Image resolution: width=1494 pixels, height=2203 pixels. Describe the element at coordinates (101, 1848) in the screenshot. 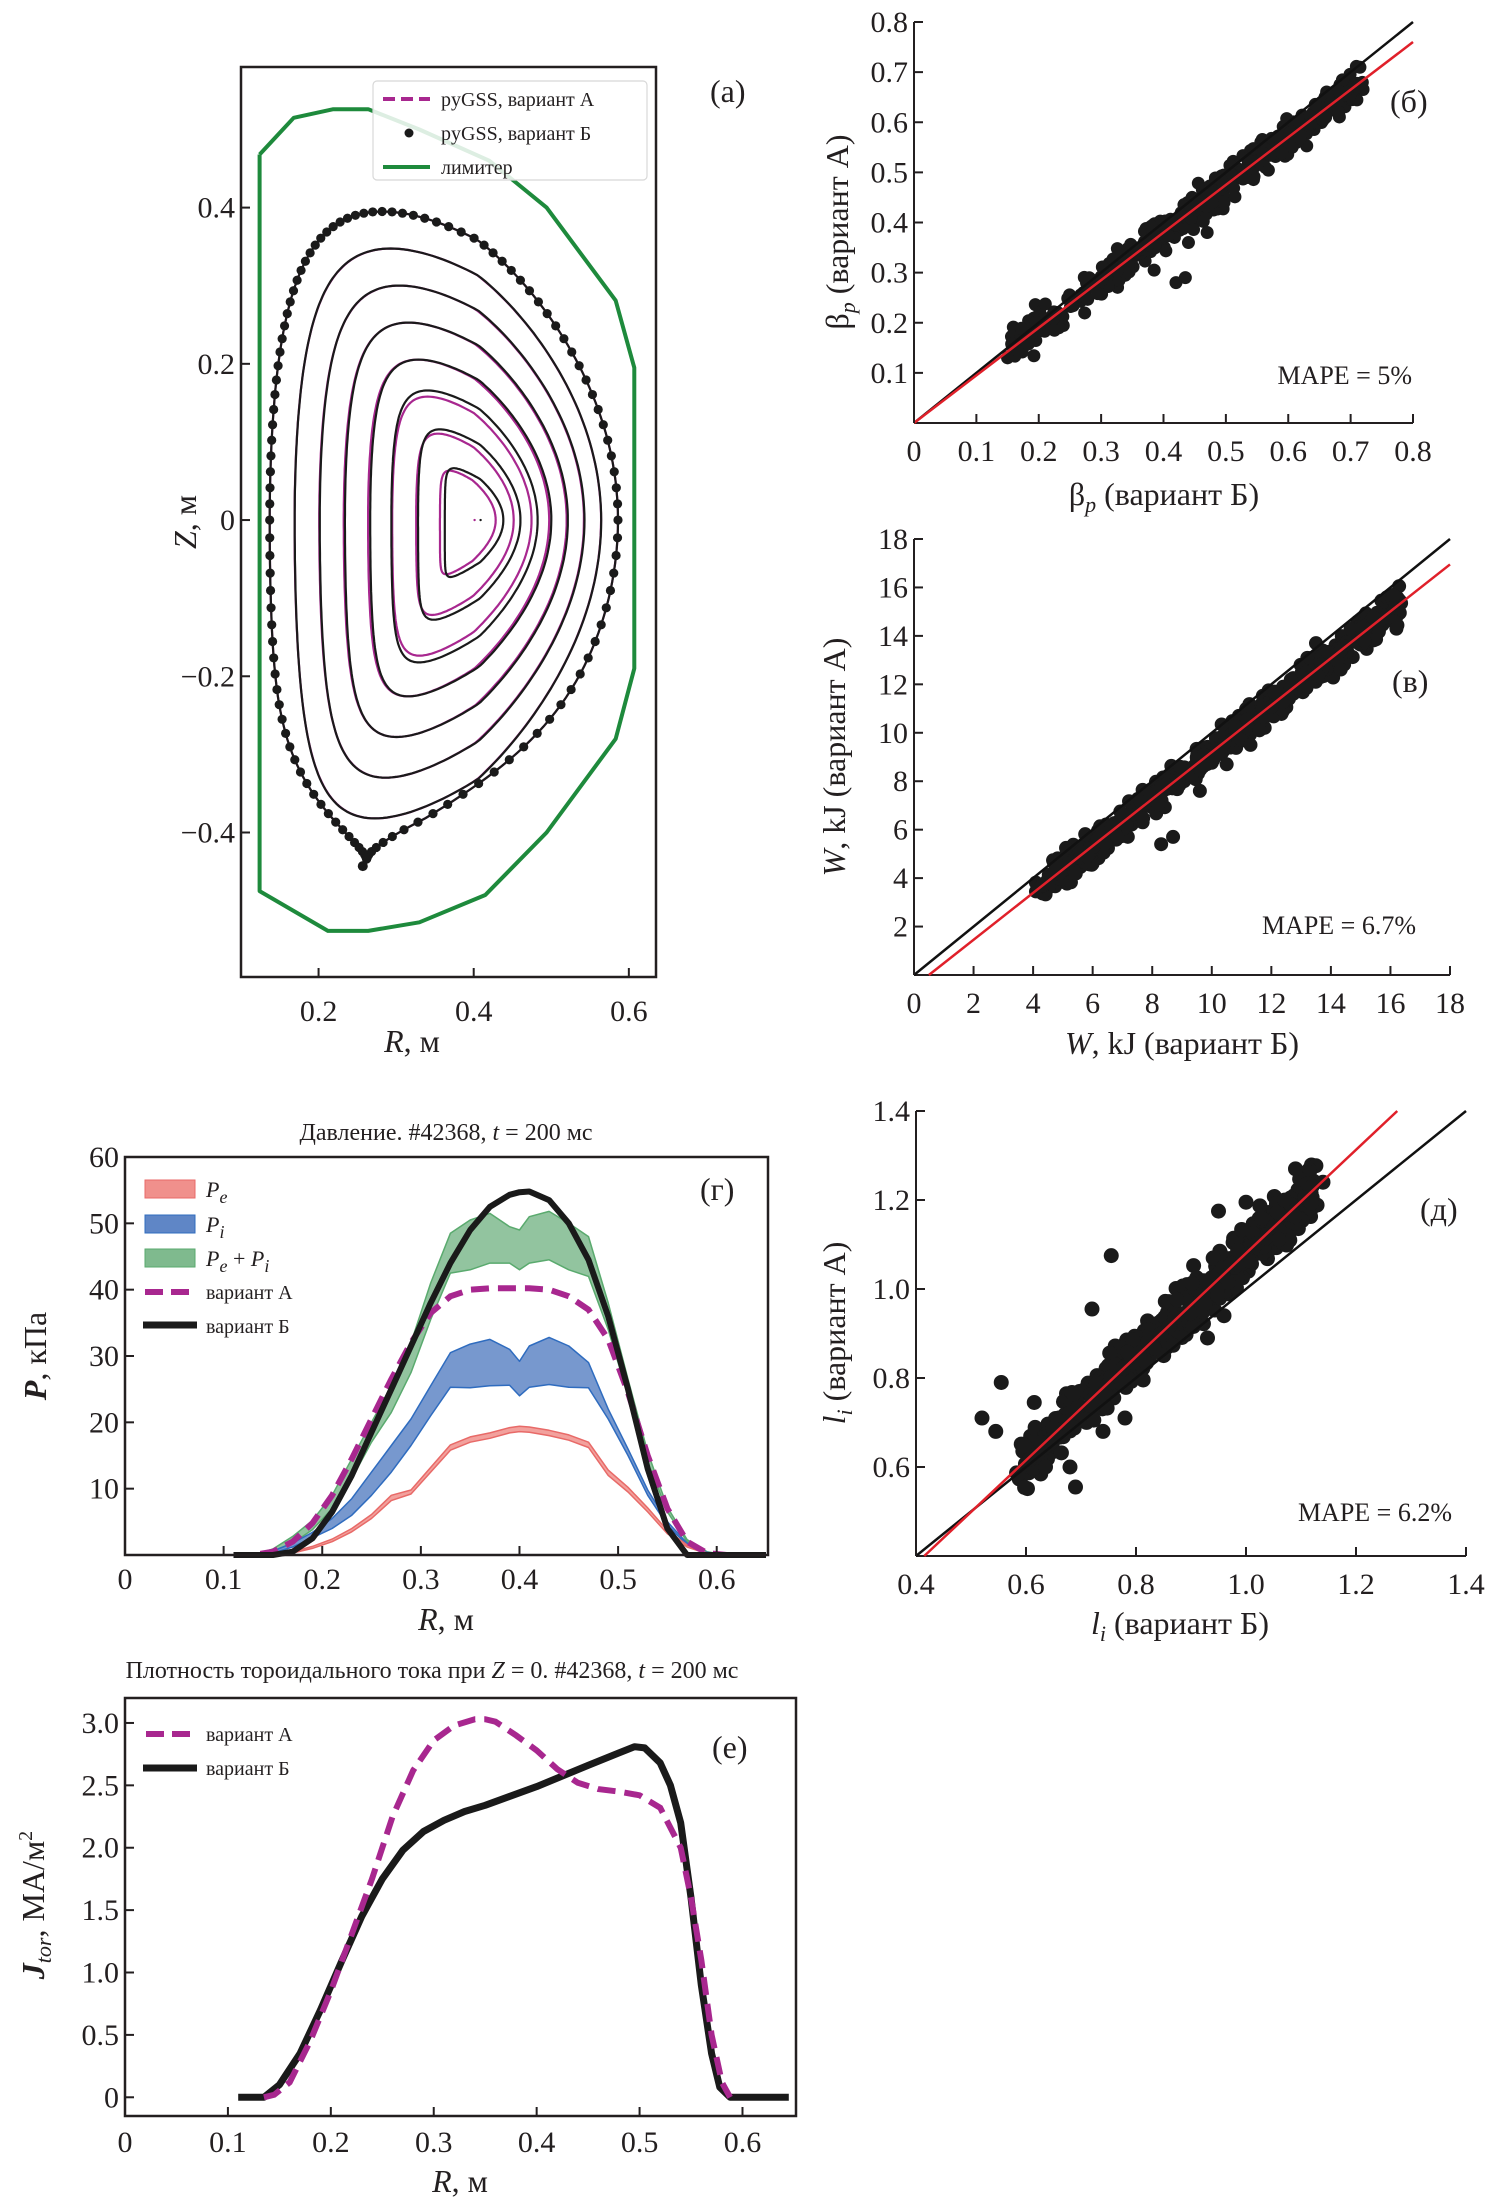

I see `y-tick-label: 2.0` at that location.